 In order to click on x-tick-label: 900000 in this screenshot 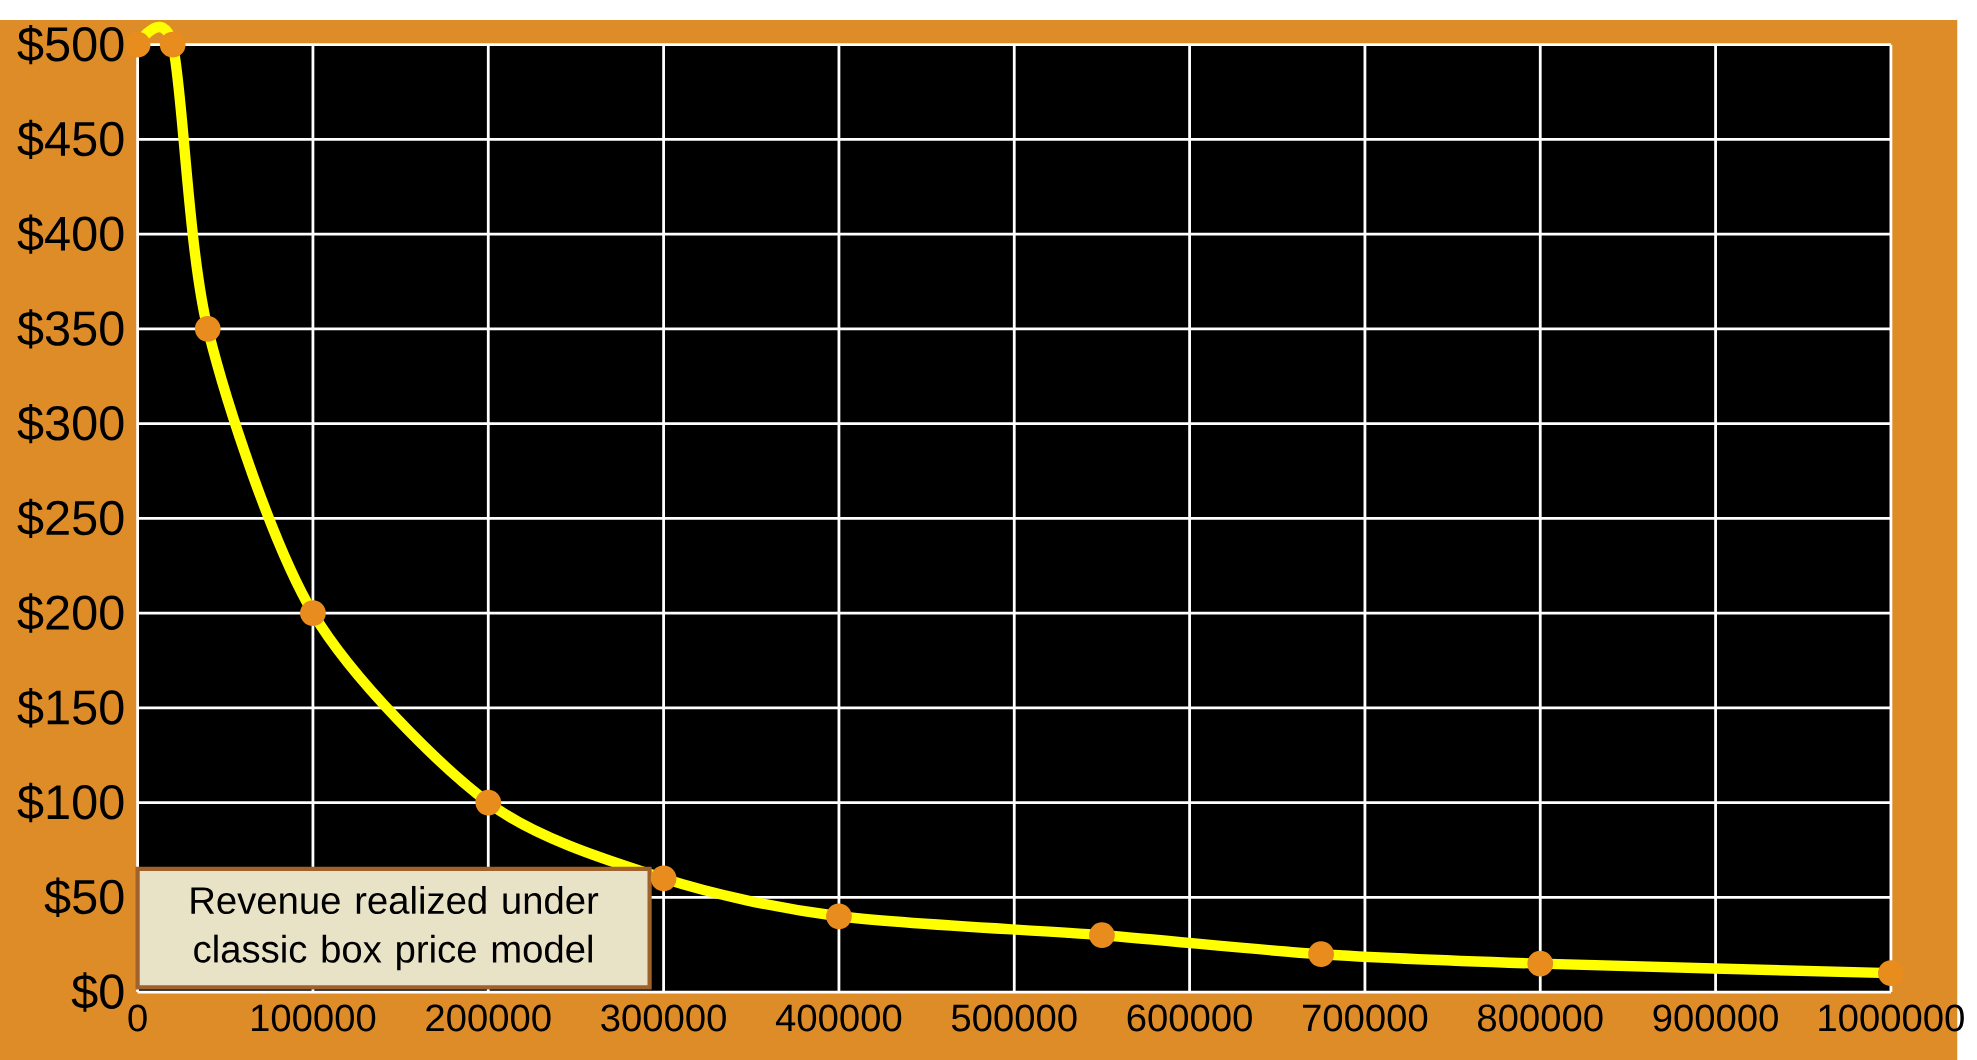, I will do `click(1715, 1018)`.